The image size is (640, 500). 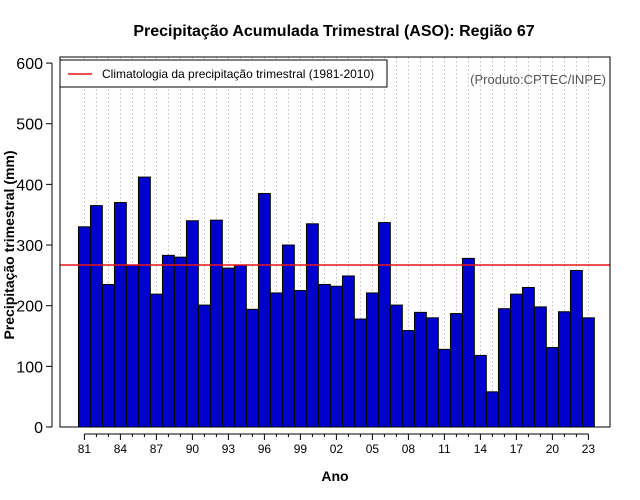 I want to click on bar-1997, so click(x=276, y=360).